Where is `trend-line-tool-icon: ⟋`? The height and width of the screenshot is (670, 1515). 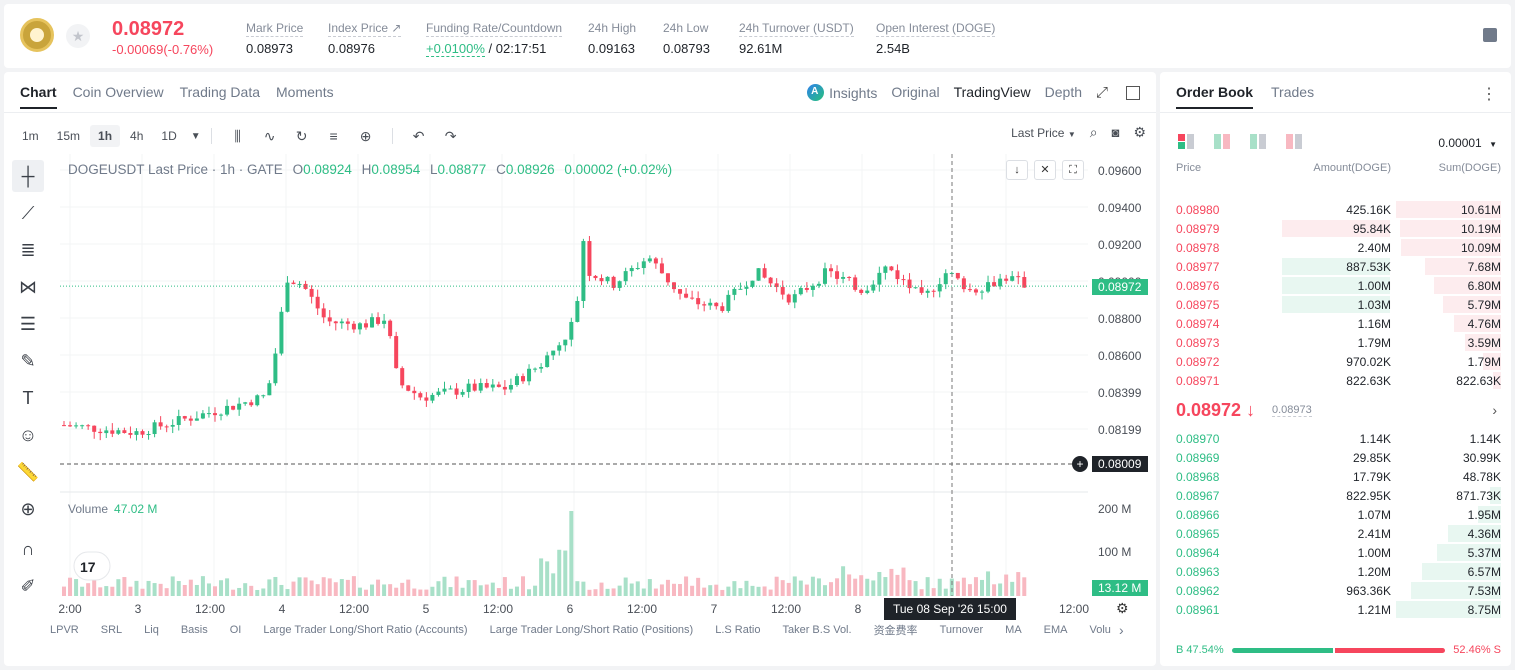
trend-line-tool-icon: ⟋ is located at coordinates (28, 213).